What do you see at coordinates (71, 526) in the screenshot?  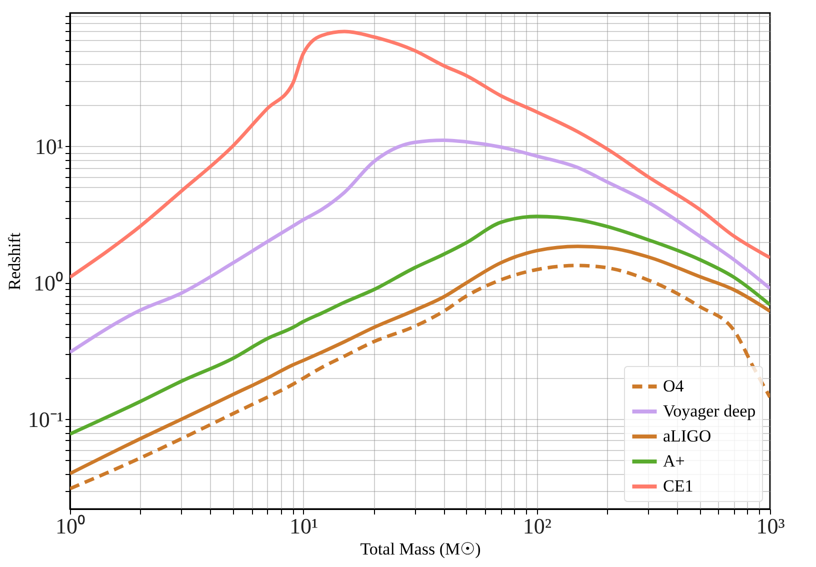 I see `x-tick-label: 10⁰` at bounding box center [71, 526].